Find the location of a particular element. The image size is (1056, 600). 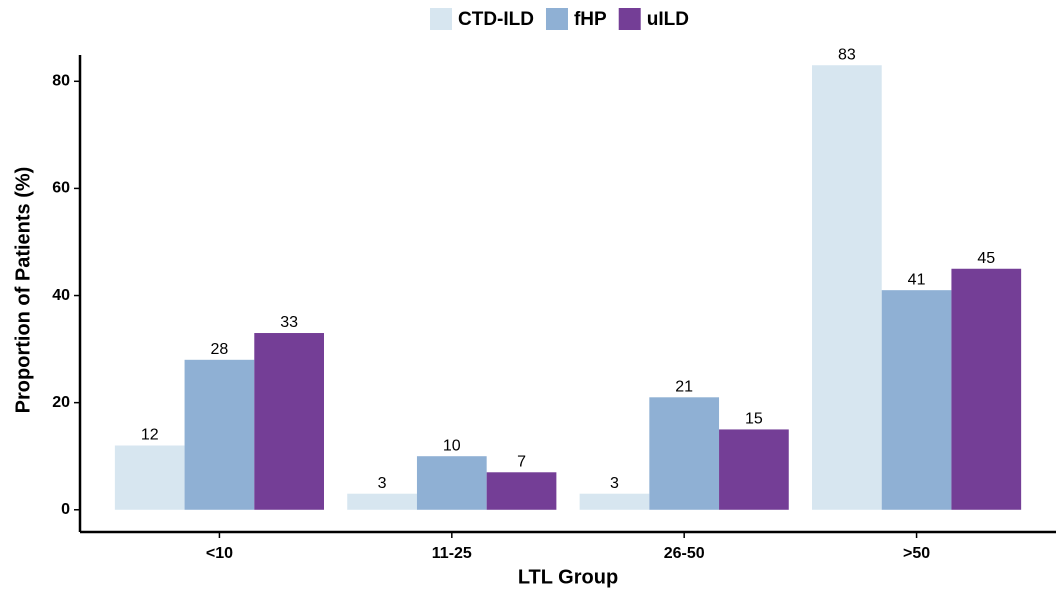

y-axis-label: Proportion of Patients (%) is located at coordinates (23, 290).